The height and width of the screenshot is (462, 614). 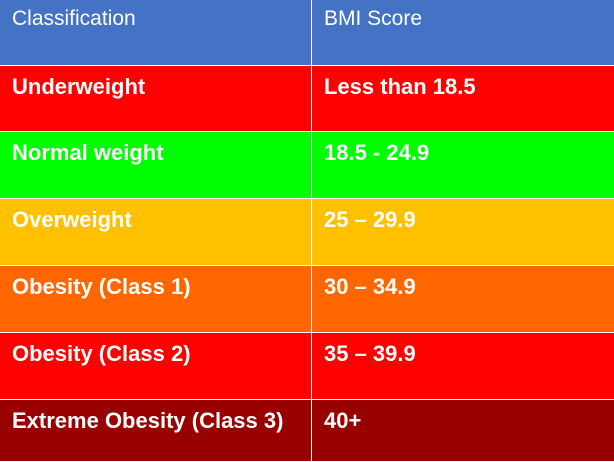 What do you see at coordinates (156, 99) in the screenshot?
I see `classification-cell: Underweight` at bounding box center [156, 99].